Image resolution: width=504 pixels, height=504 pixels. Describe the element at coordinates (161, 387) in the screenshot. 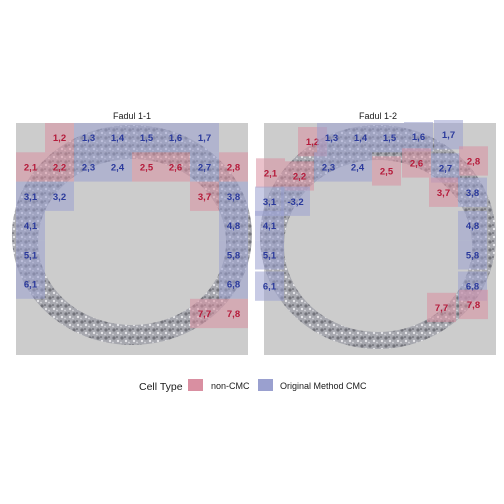

I see `legend-title: Cell Type` at that location.